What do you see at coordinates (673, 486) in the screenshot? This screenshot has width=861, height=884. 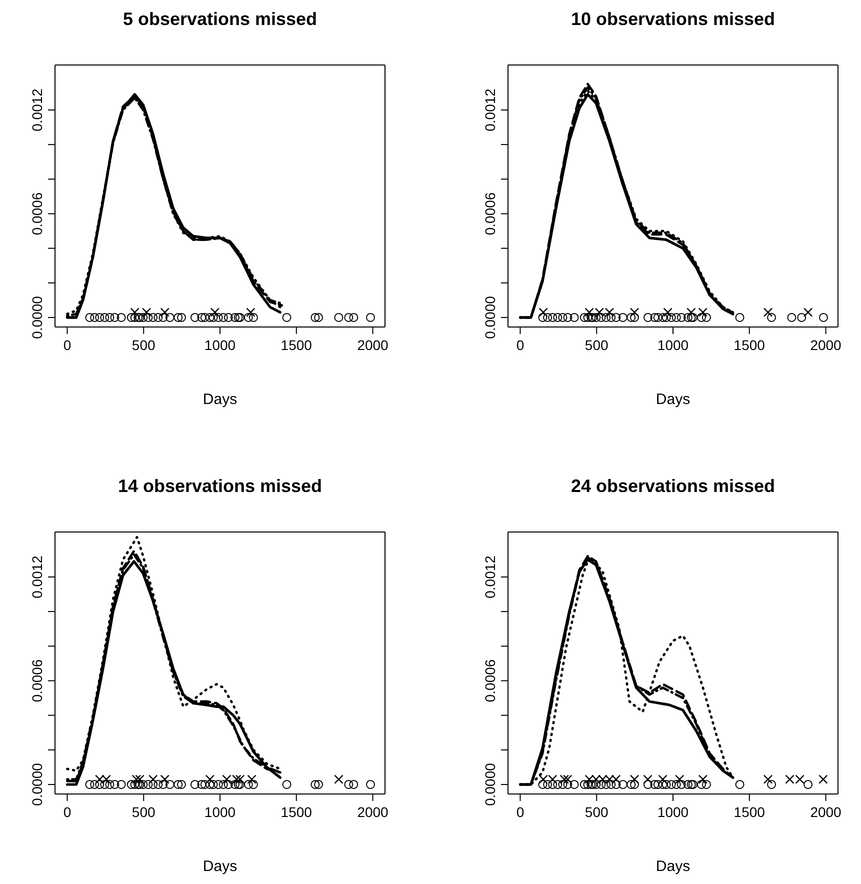 I see `chart-title: 24 observations missed` at bounding box center [673, 486].